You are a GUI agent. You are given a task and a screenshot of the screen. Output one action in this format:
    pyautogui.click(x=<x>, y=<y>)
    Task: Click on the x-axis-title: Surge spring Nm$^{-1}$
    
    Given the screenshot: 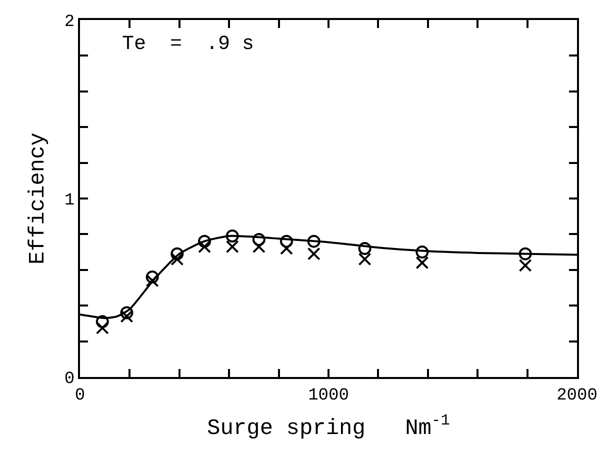 What is the action you would take?
    pyautogui.click(x=328, y=426)
    